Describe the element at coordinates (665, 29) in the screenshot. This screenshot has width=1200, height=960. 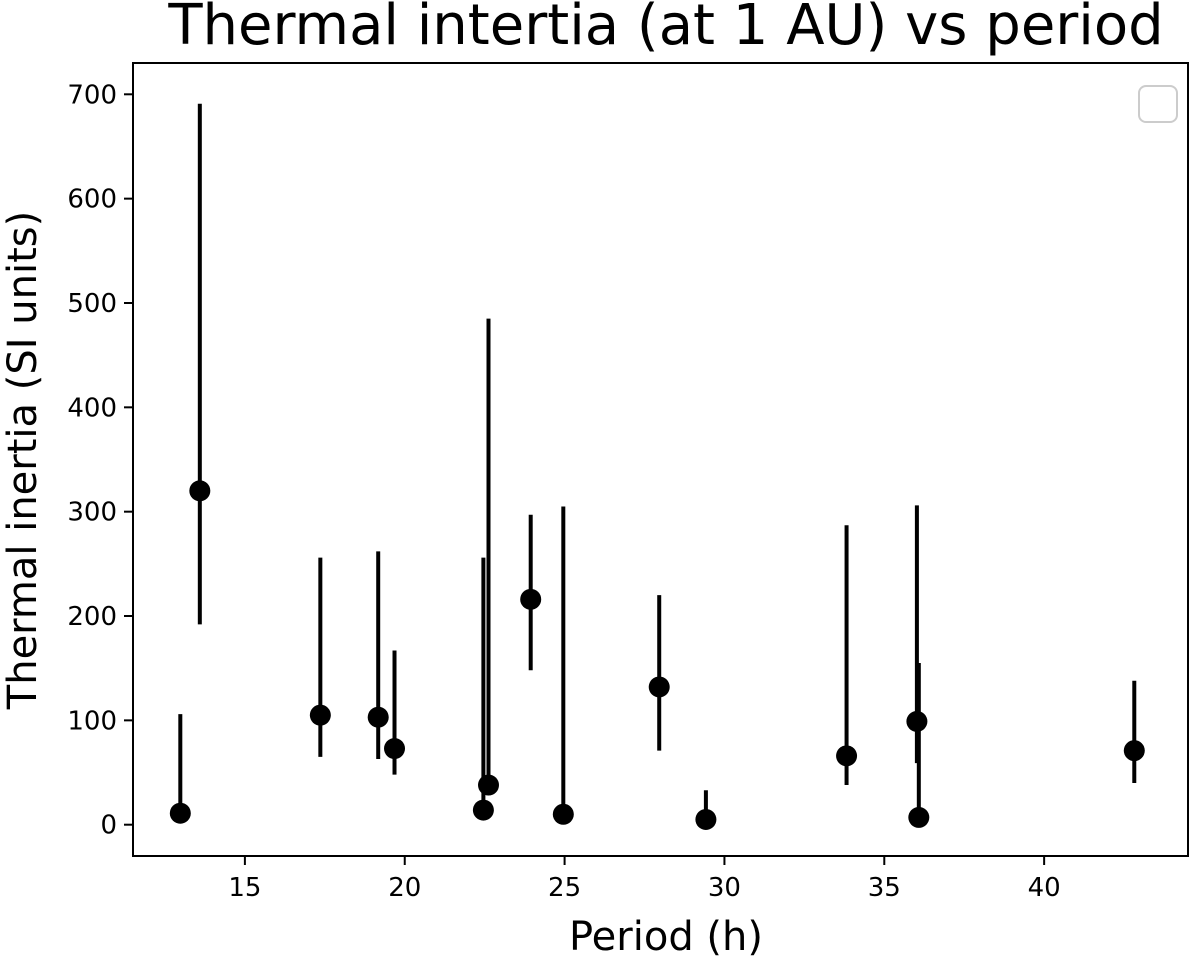
I see `chart-title: Thermal intertia (at 1 AU) vs period` at that location.